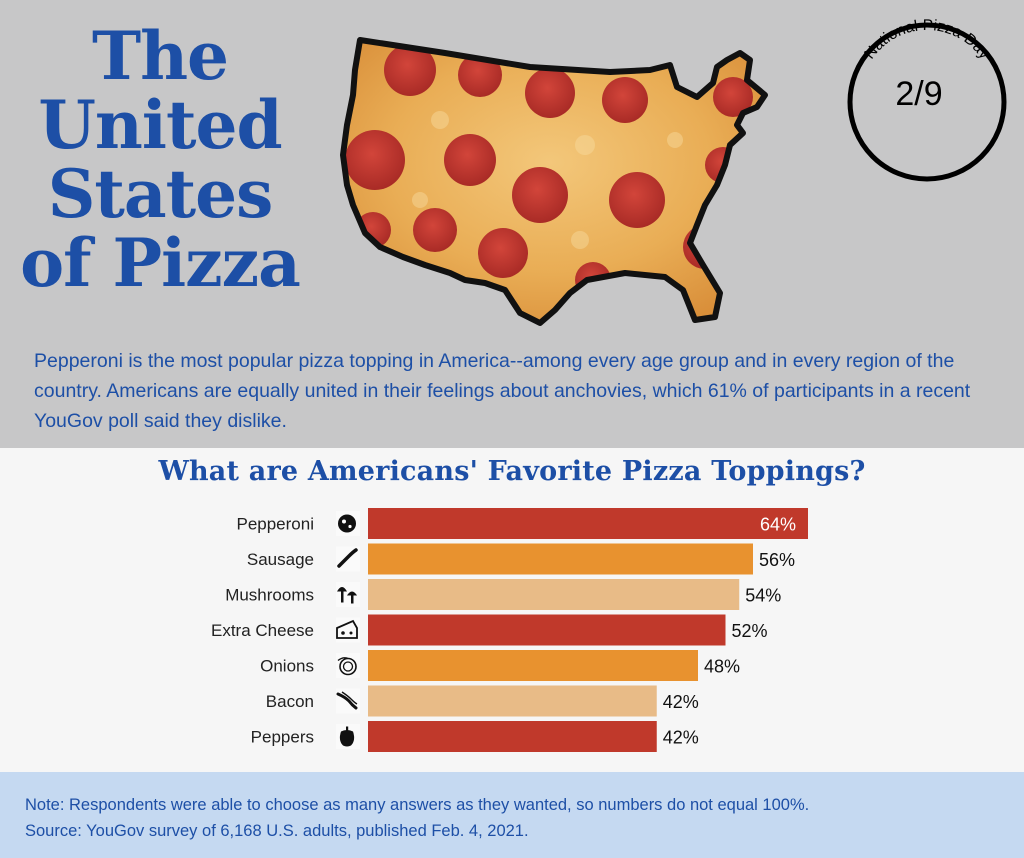  I want to click on value-label: 52%, so click(750, 631).